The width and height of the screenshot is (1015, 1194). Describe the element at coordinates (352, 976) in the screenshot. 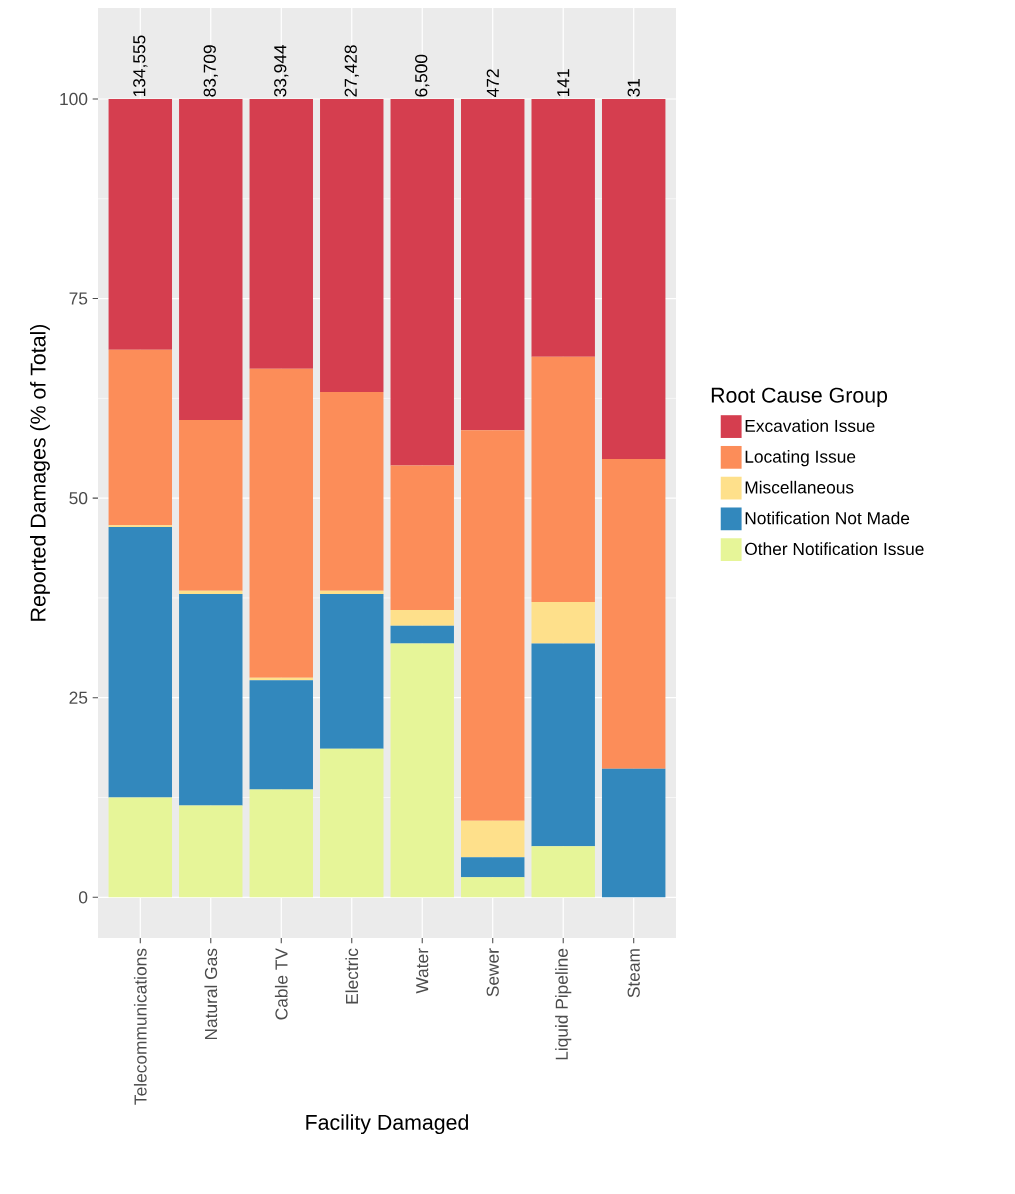

I see `x-tick-label: Electric` at that location.